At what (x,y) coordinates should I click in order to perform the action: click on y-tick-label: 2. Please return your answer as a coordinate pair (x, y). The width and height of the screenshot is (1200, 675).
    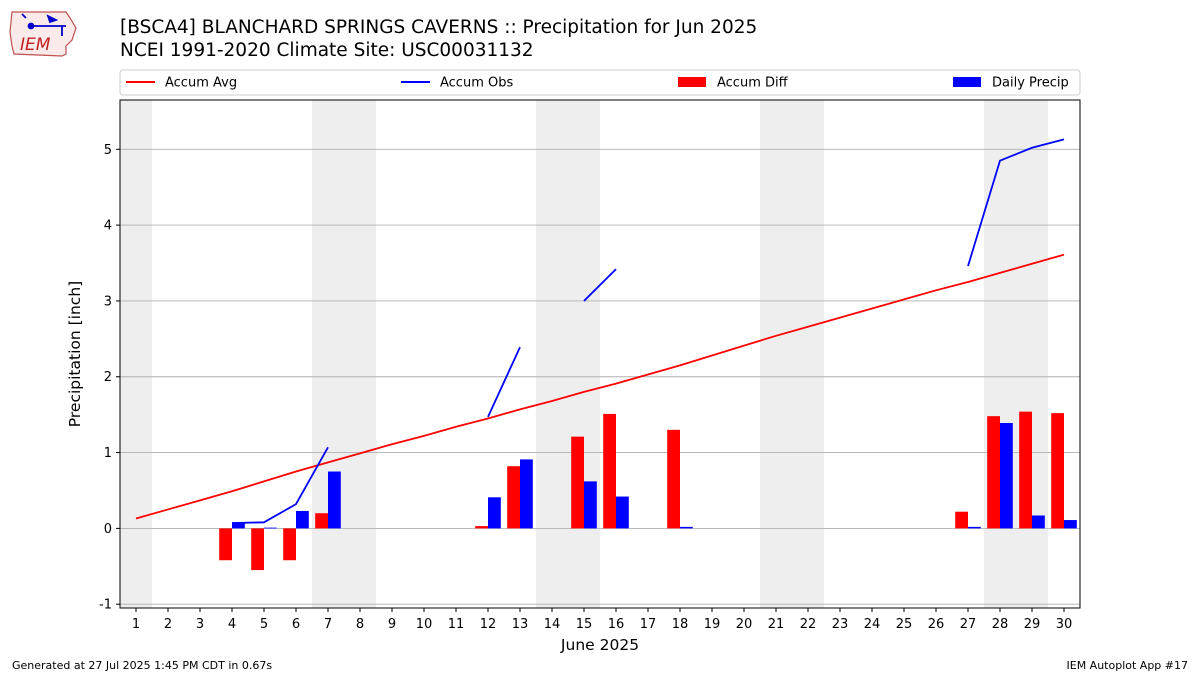
    Looking at the image, I should click on (108, 377).